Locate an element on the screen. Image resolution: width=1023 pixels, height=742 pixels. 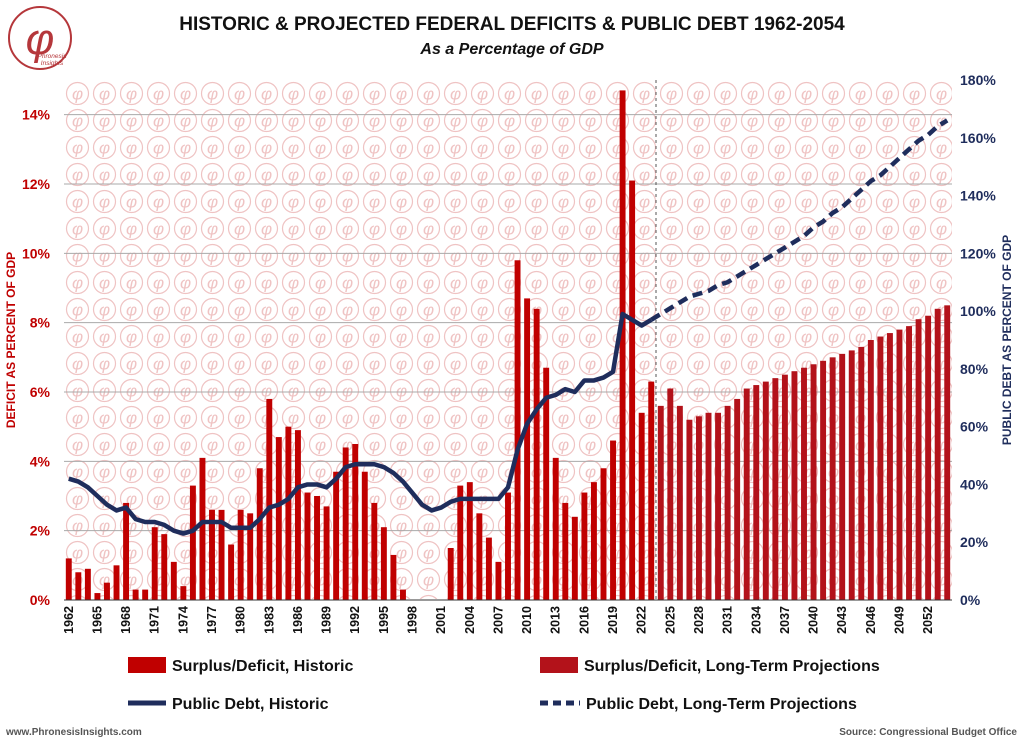
x-tick-label: 1968 is located at coordinates (126, 620).